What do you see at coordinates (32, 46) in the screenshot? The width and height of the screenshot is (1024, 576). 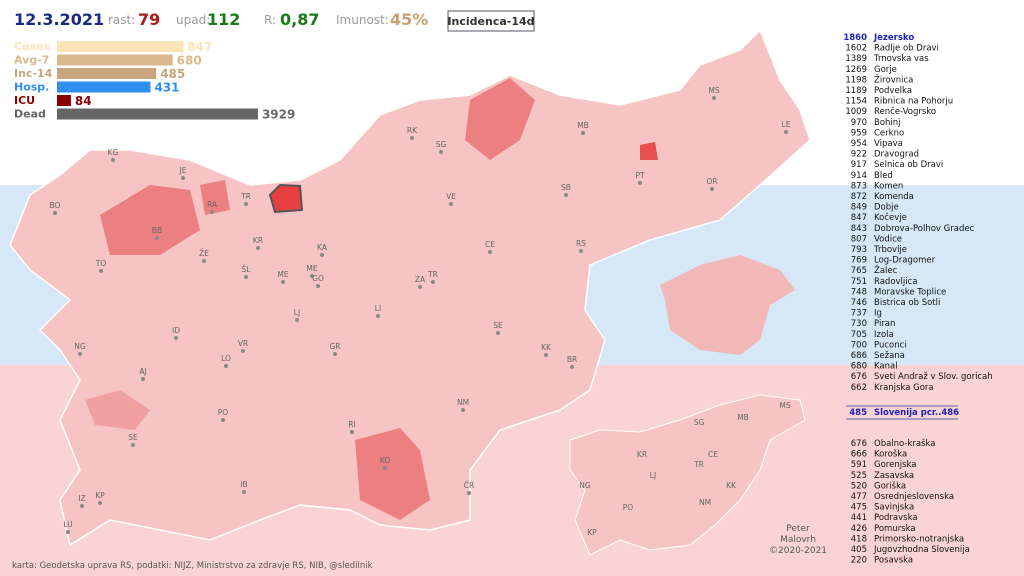 I see `stat-label: Cases` at bounding box center [32, 46].